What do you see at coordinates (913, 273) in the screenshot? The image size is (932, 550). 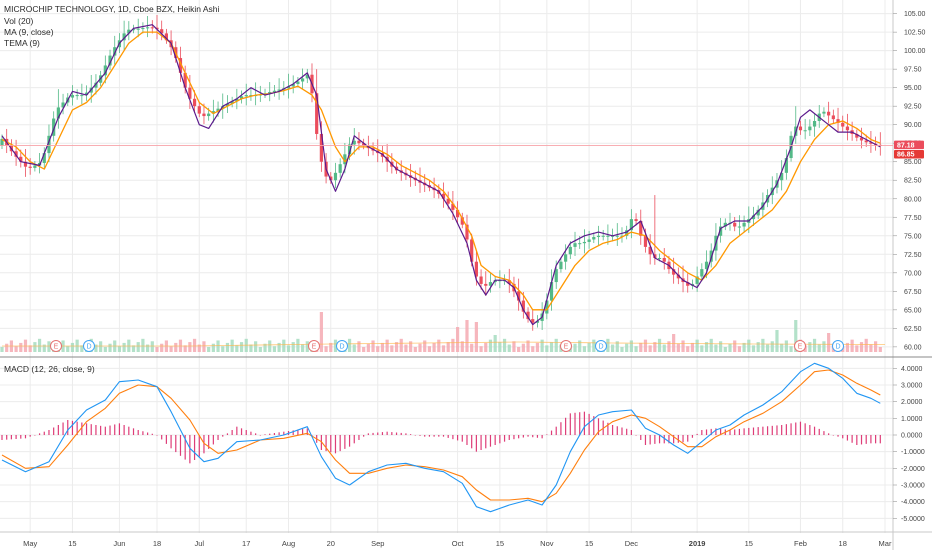 I see `price-axis-tick: 70.00` at bounding box center [913, 273].